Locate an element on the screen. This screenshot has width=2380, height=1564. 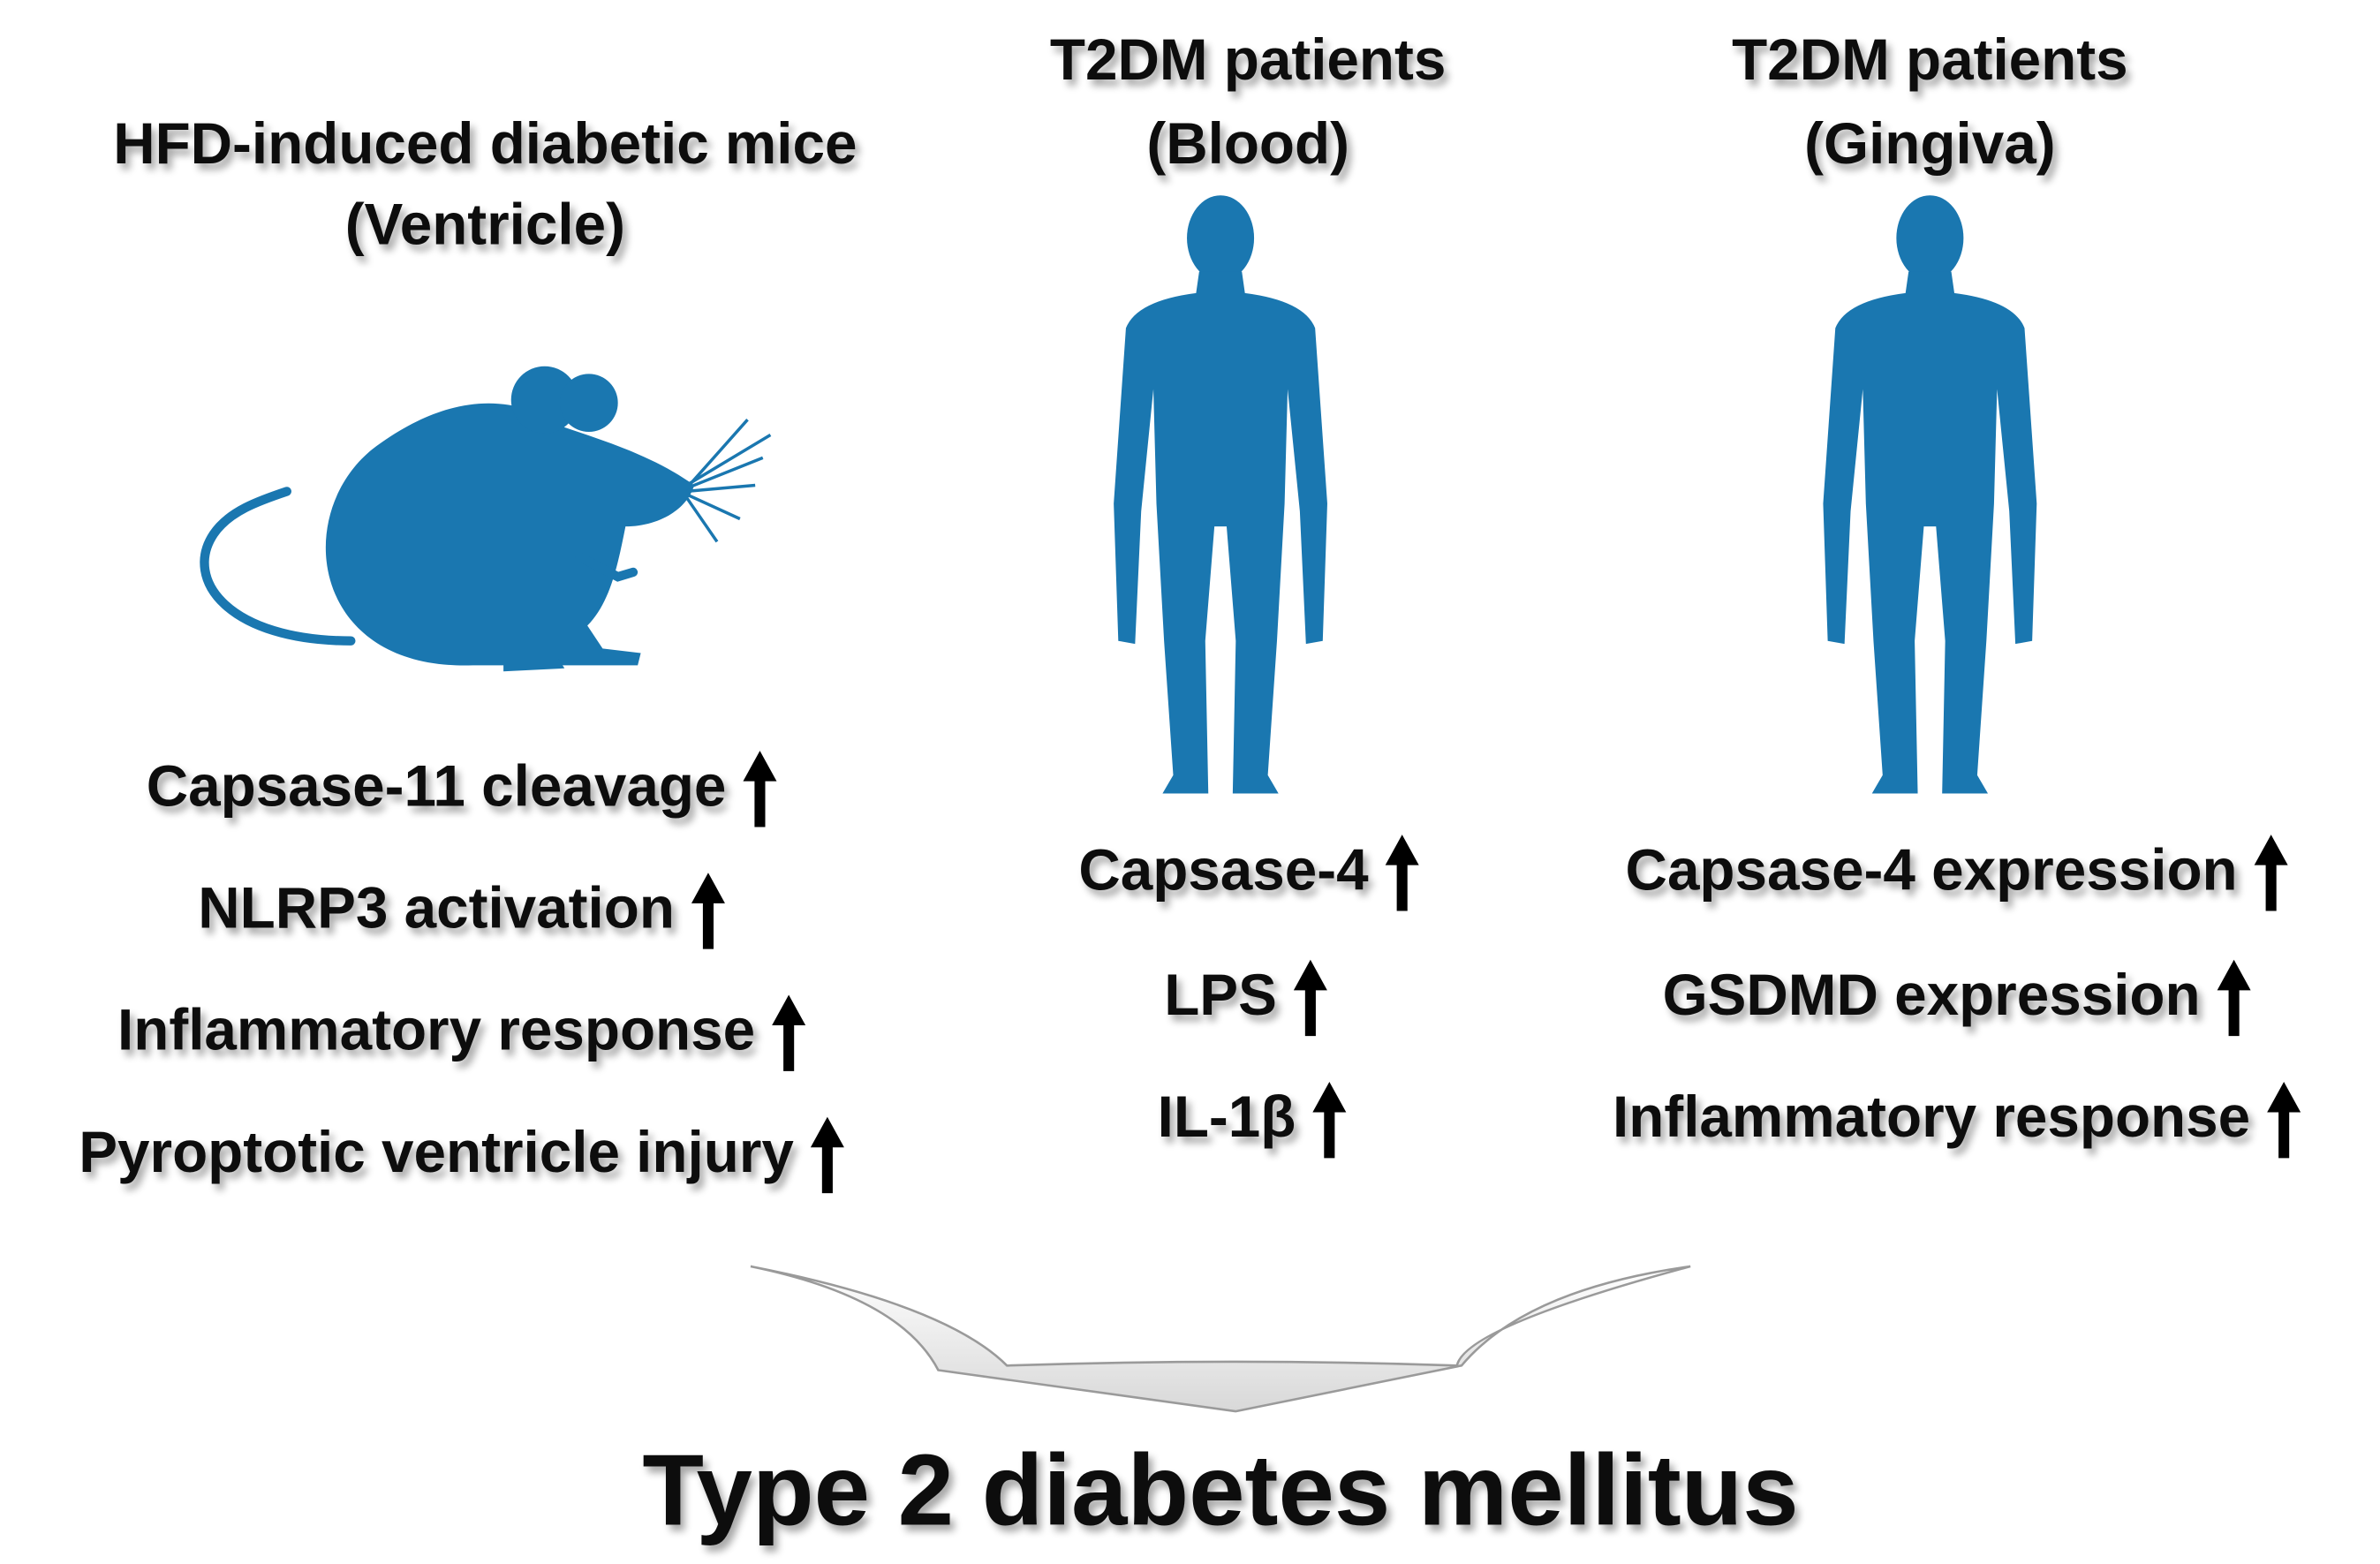
column-title: HFD-induced diabetic mice is located at coordinates (485, 143).